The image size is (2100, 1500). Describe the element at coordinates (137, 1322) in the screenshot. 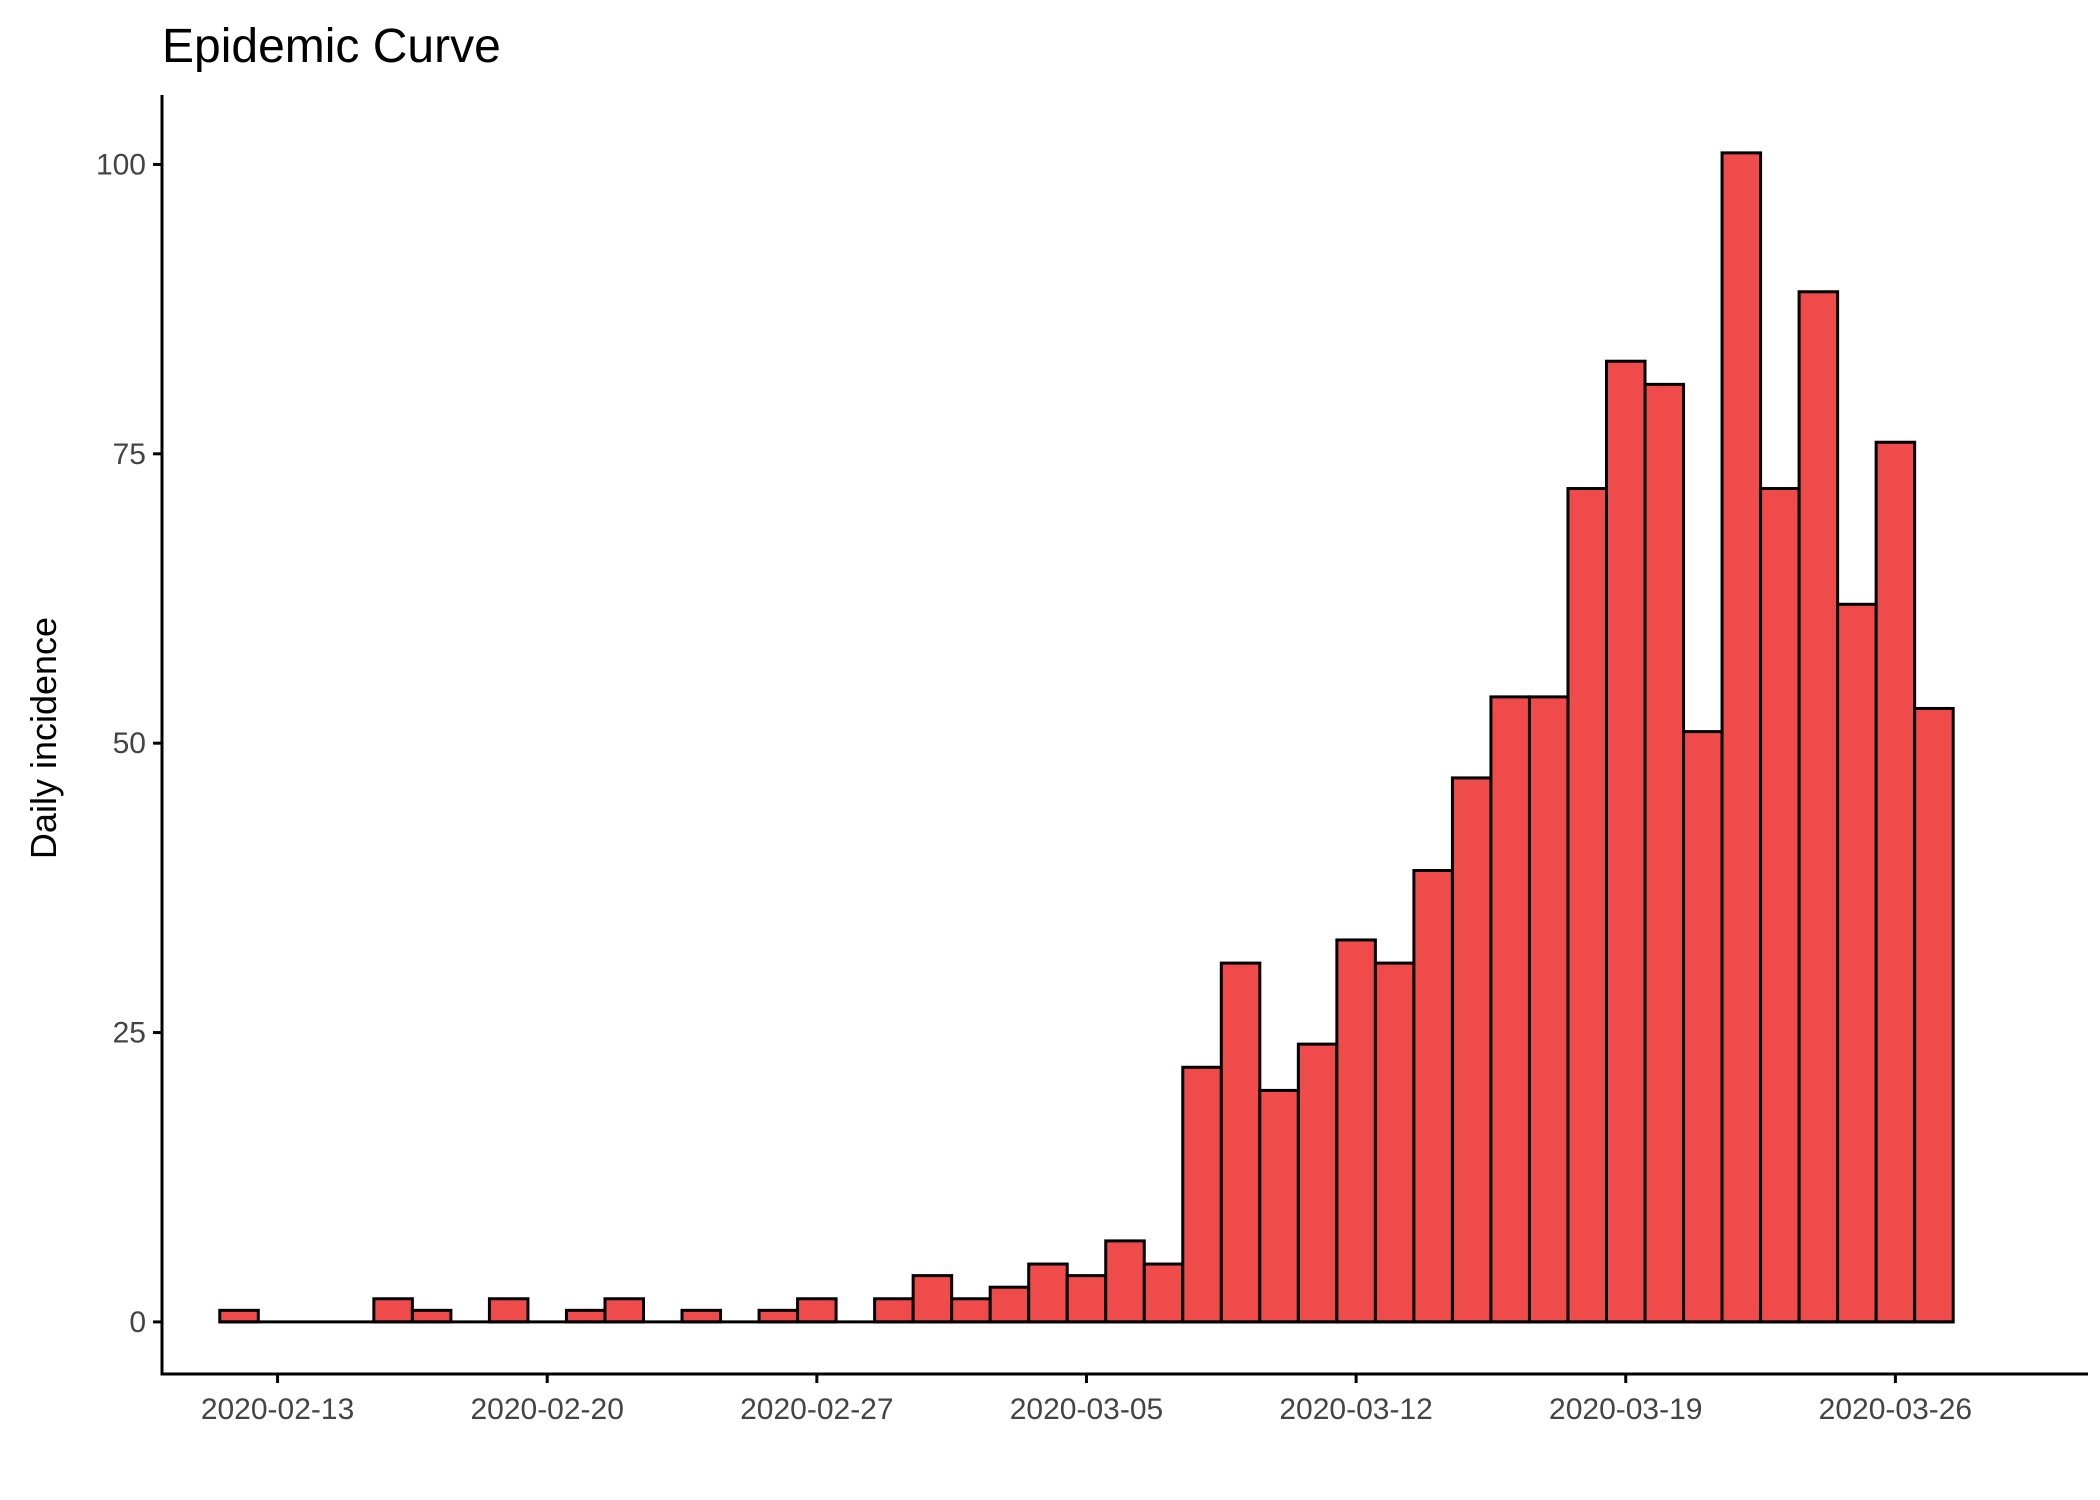

I see `y-tick-label-0: 0` at that location.